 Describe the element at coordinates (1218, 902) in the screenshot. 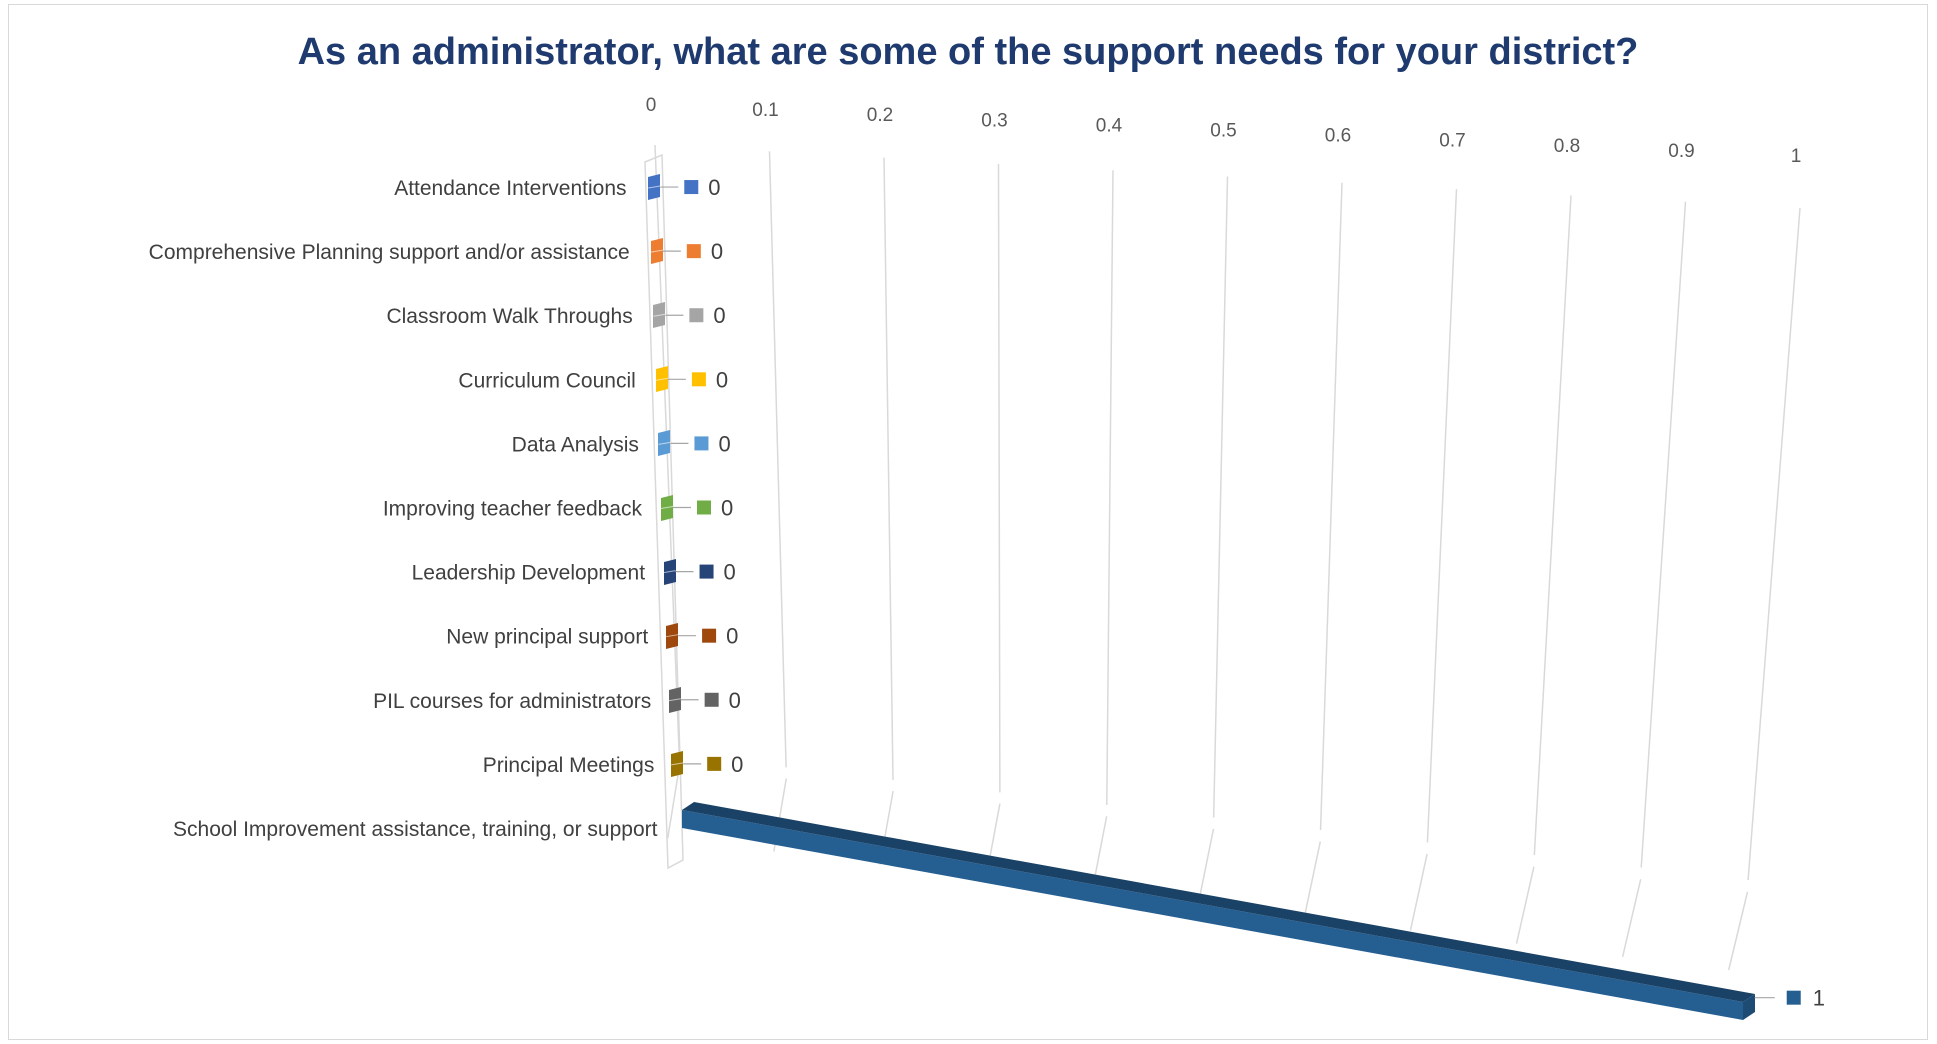

I see `bar-top-face` at that location.